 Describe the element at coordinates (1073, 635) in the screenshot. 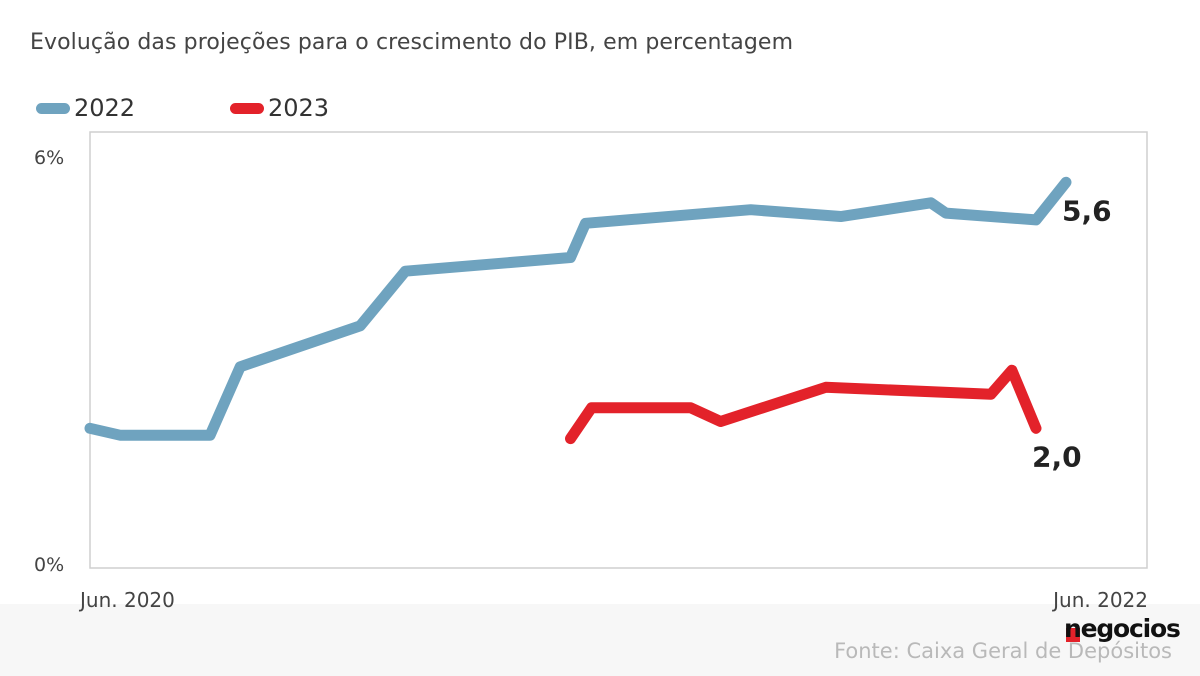

I see `logo-mark` at that location.